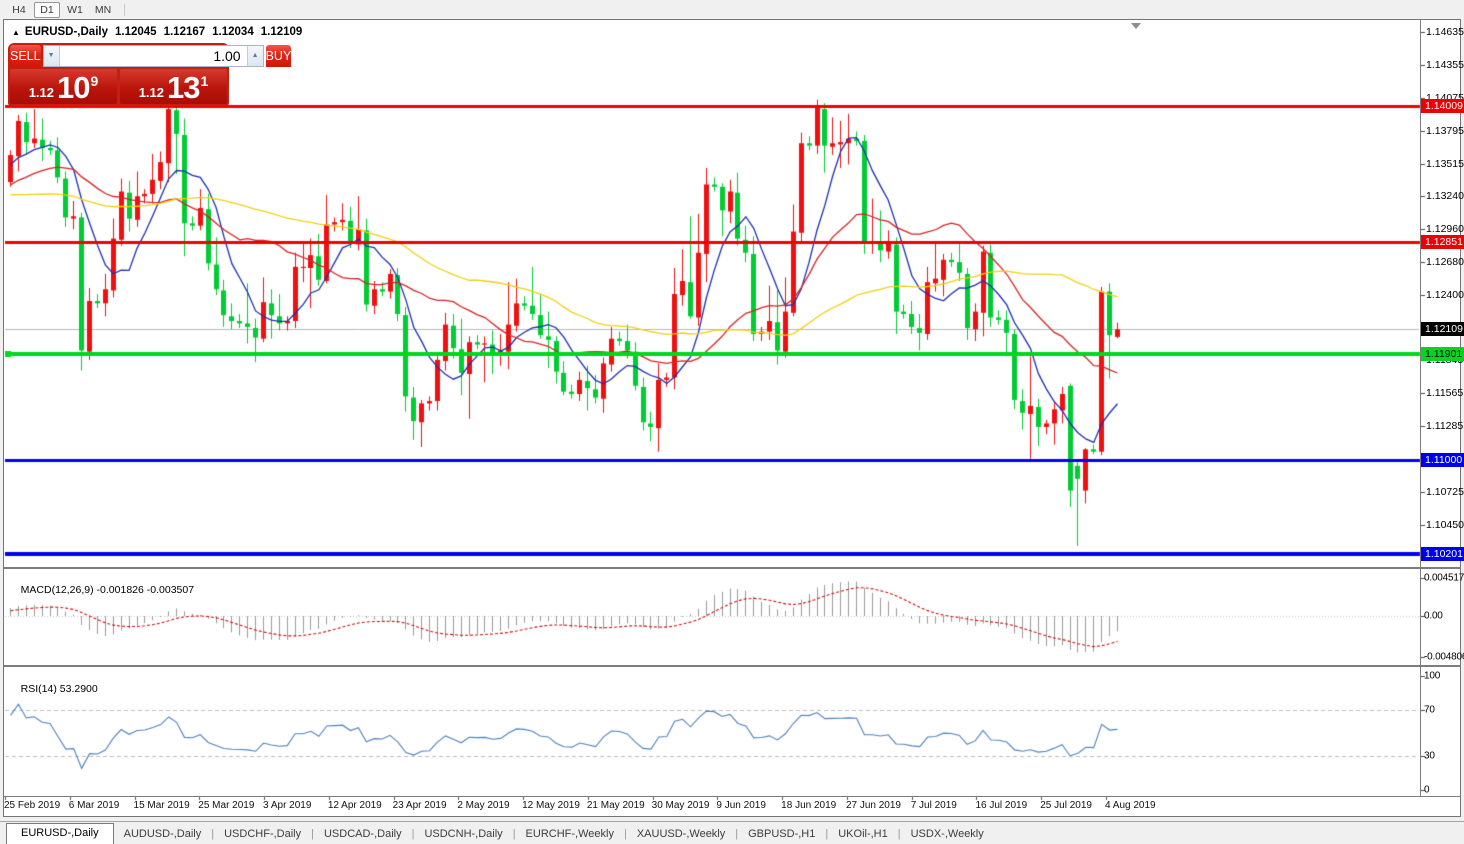  Describe the element at coordinates (233, 32) in the screenshot. I see `ohlc-low: 1.12034` at that location.